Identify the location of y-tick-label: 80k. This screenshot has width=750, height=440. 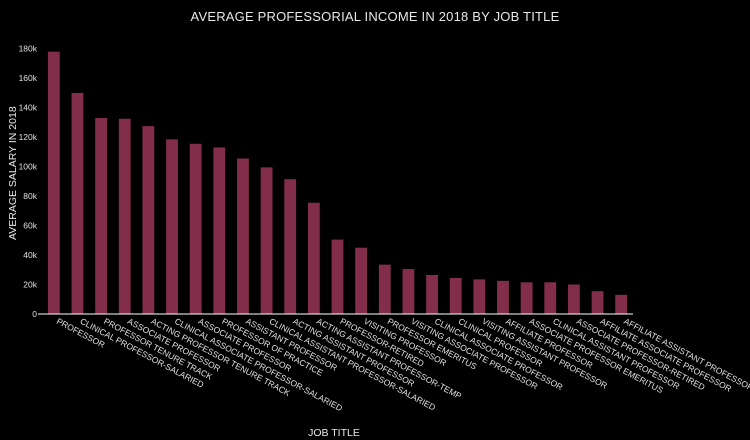
(30, 196).